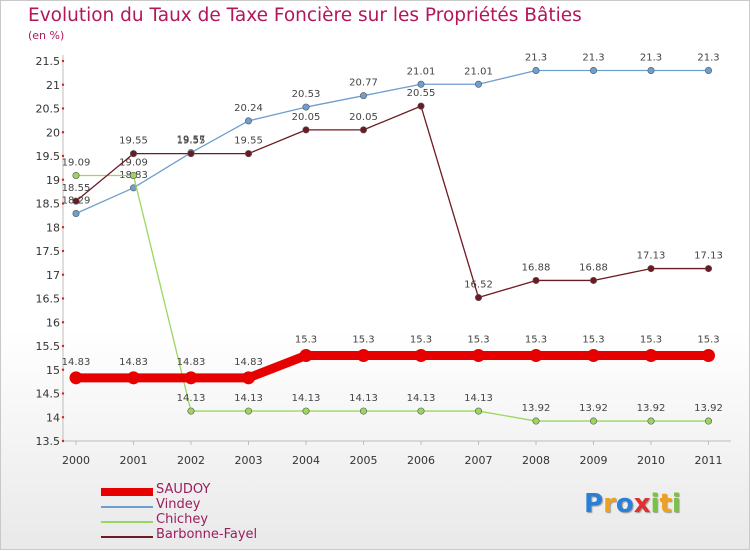  Describe the element at coordinates (48, 109) in the screenshot. I see `y-tick-label: 20.5` at that location.